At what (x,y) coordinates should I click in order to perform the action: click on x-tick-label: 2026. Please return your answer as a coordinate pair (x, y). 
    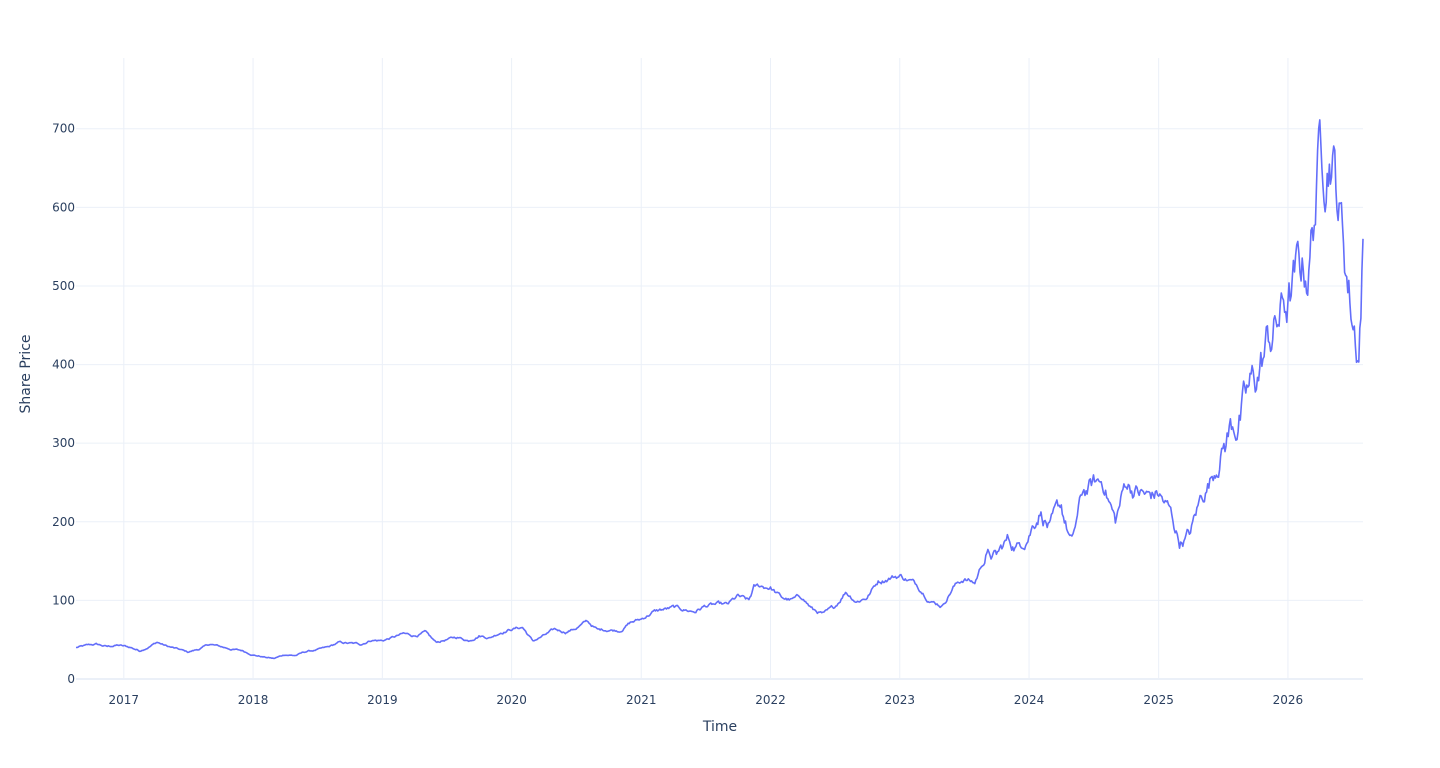
    Looking at the image, I should click on (1288, 700).